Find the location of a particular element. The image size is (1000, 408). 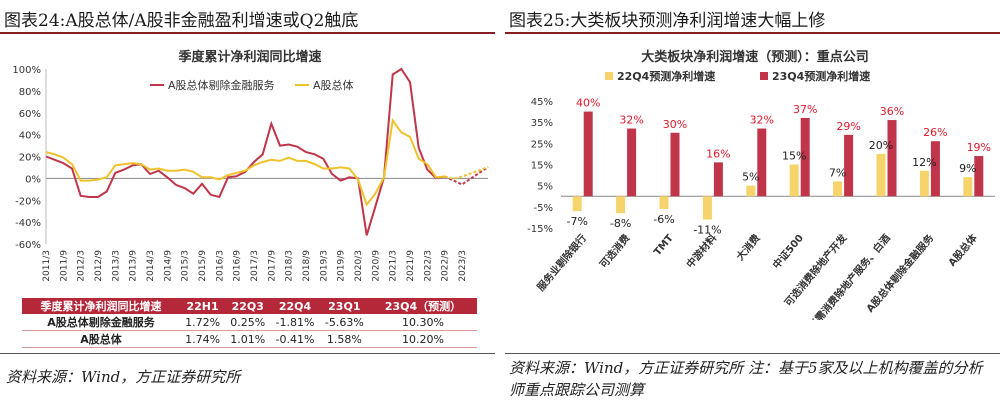

table-cell: 0.25% is located at coordinates (248, 322).